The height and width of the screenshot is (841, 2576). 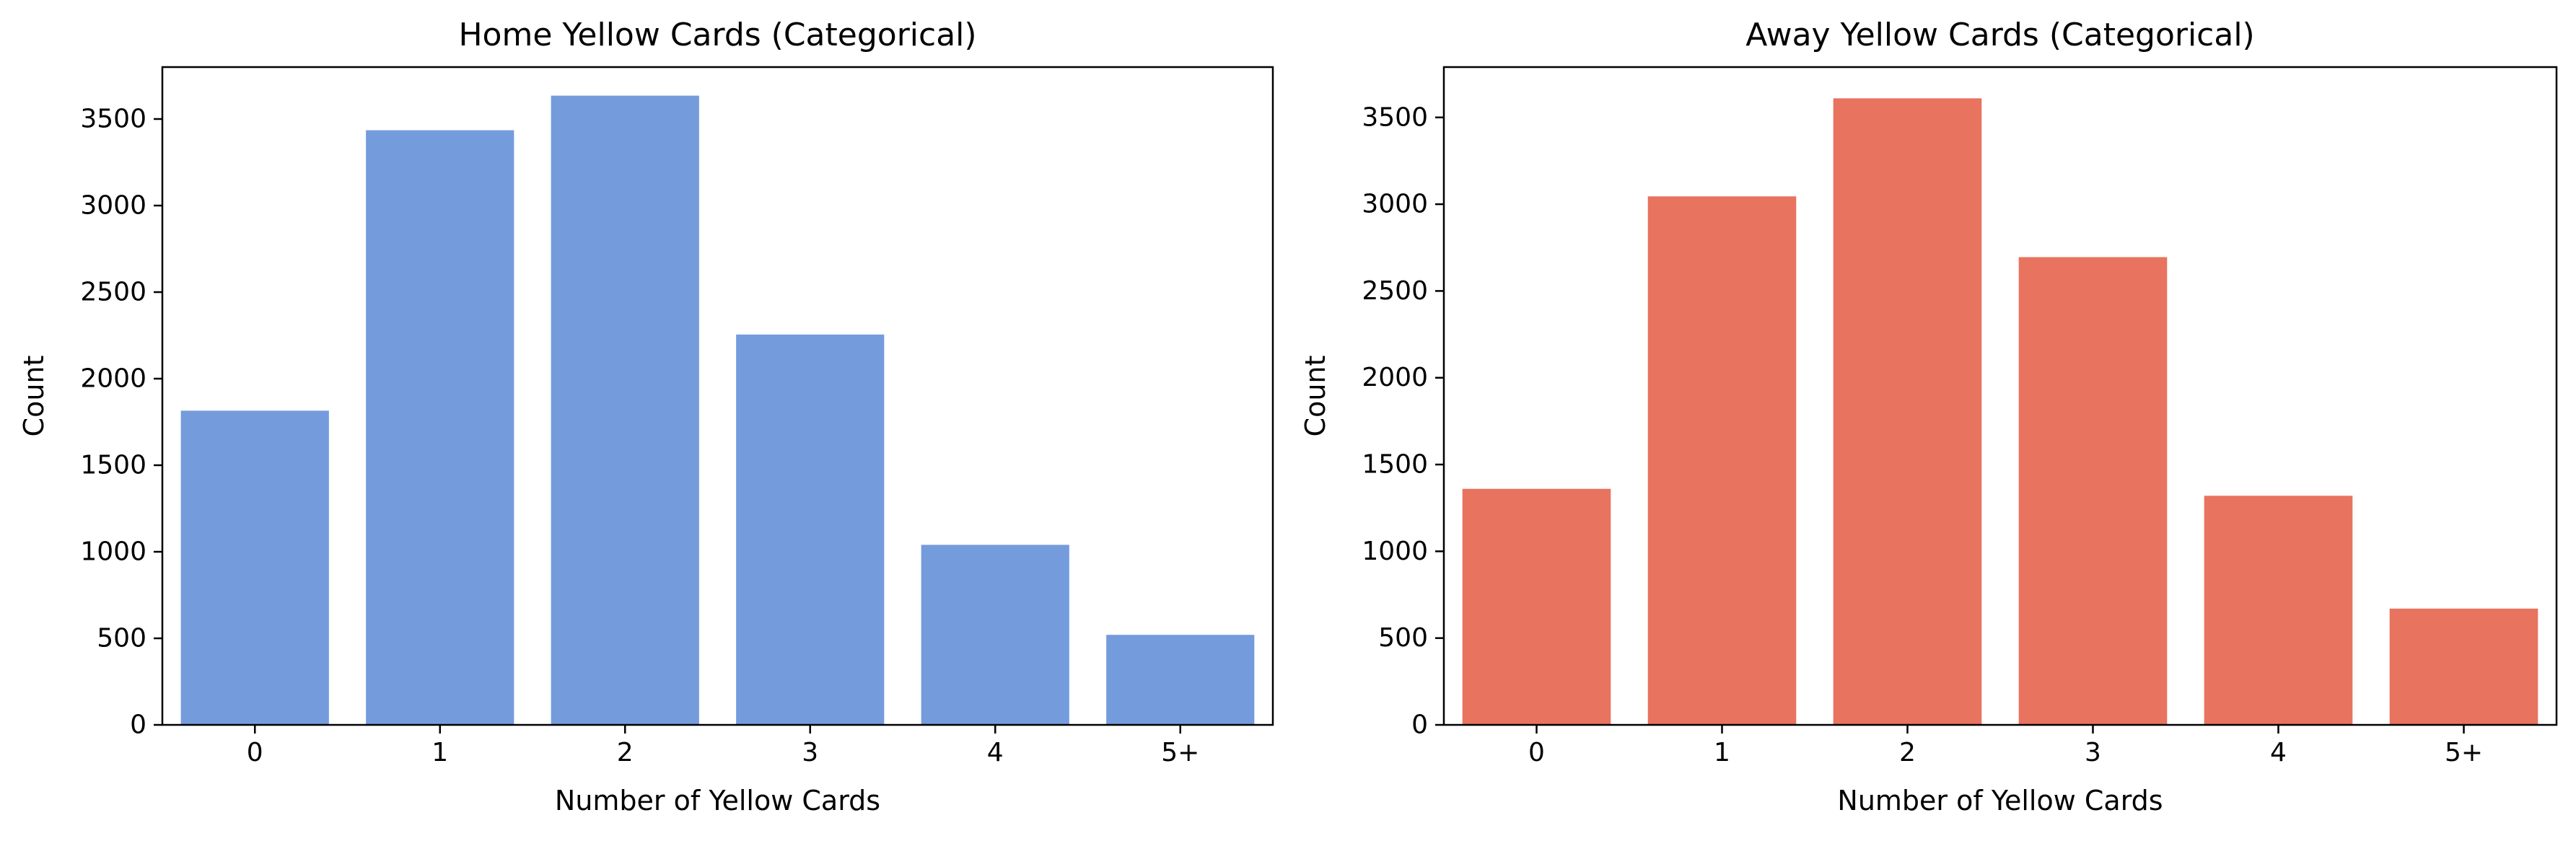 I want to click on chart-title: Away Yellow Cards (Categorical), so click(x=1999, y=35).